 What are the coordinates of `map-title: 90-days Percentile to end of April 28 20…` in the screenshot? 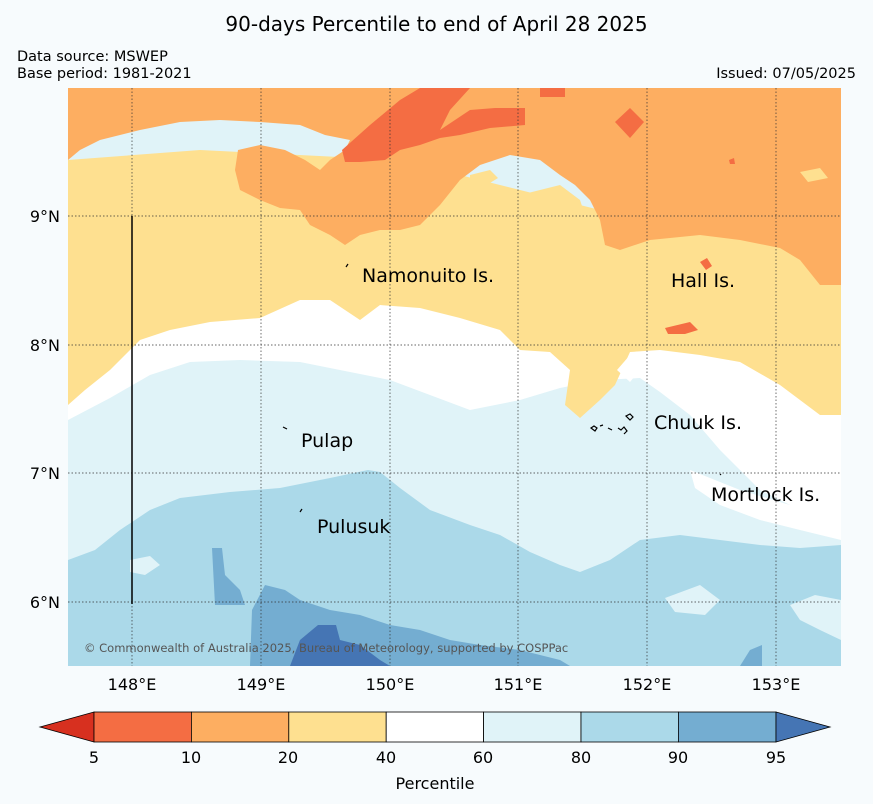 It's located at (436, 24).